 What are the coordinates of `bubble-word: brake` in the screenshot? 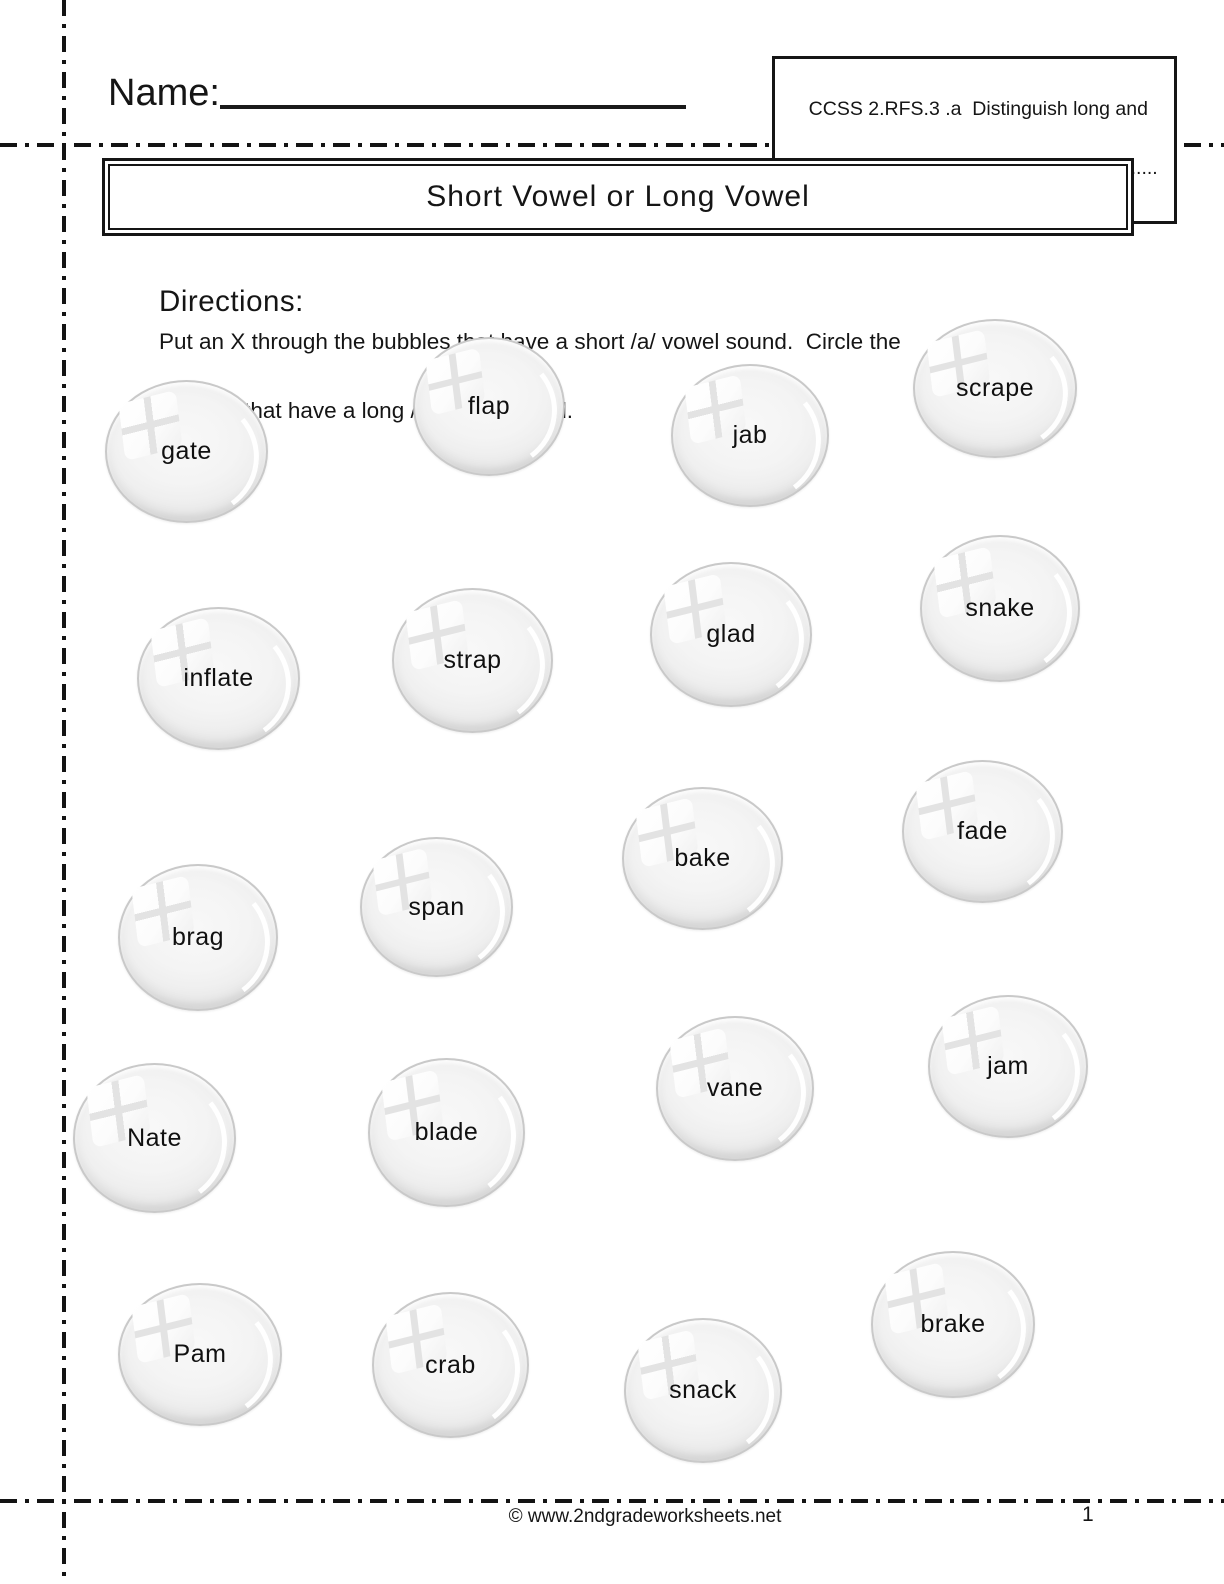 It's located at (953, 1324).